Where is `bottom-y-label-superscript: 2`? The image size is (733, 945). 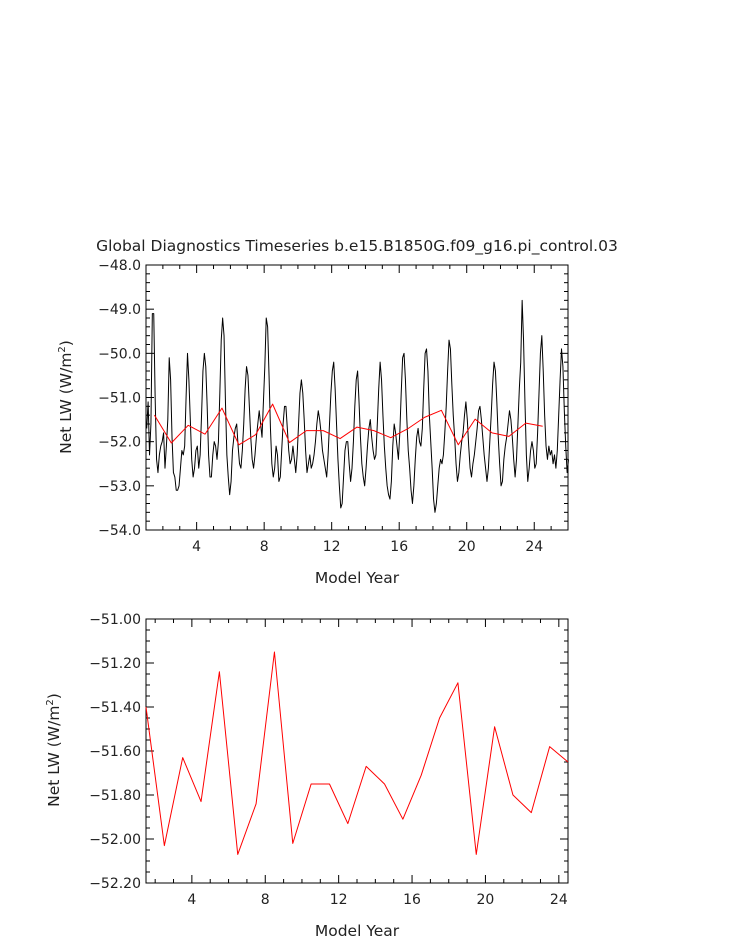 bottom-y-label-superscript: 2 is located at coordinates (50, 702).